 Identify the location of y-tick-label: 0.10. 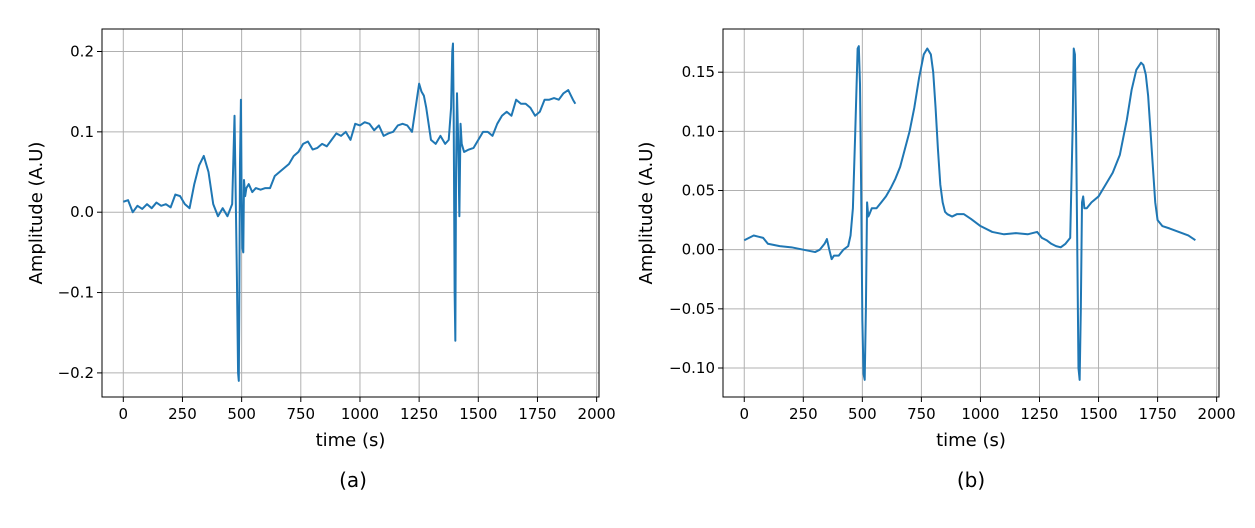
(698, 131).